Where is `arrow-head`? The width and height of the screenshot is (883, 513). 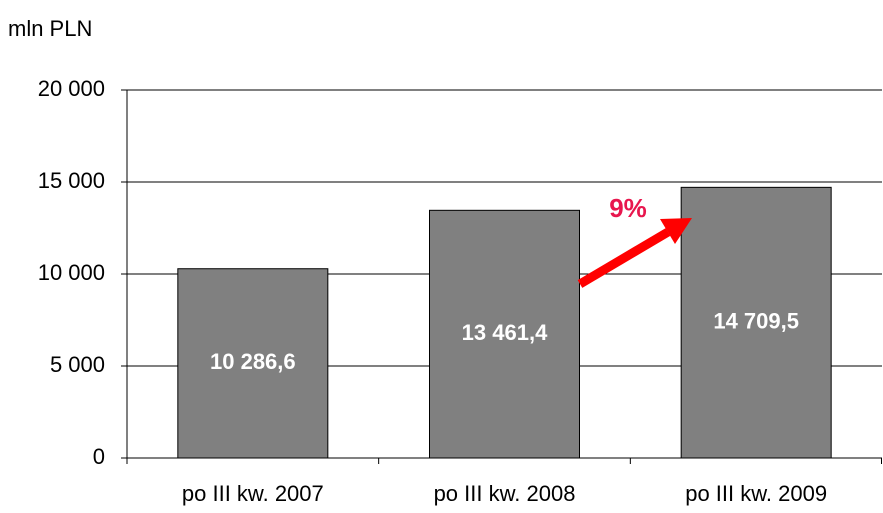 arrow-head is located at coordinates (676, 231).